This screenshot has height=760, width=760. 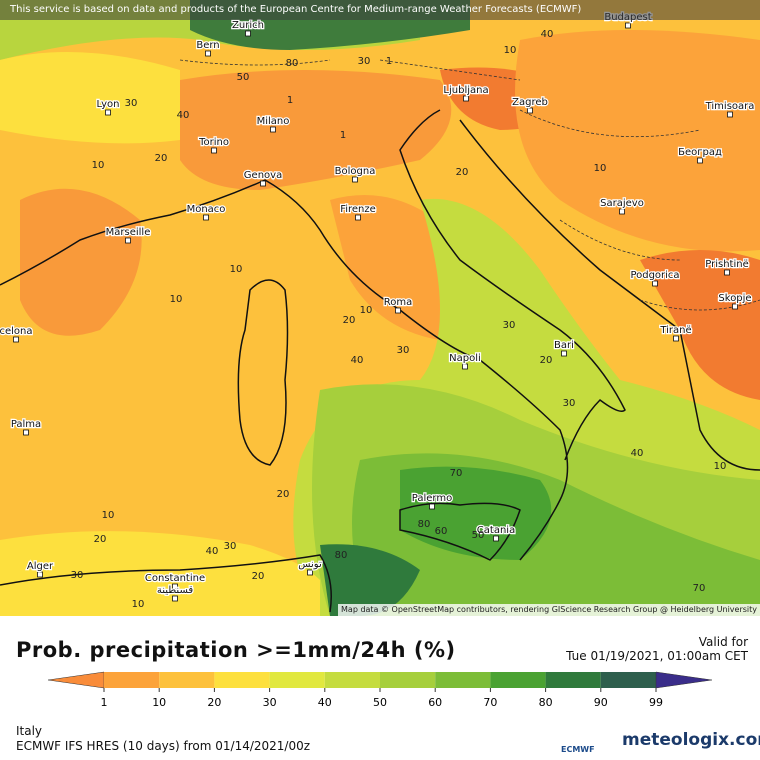 What do you see at coordinates (207, 45) in the screenshot?
I see `city-label: Bern` at bounding box center [207, 45].